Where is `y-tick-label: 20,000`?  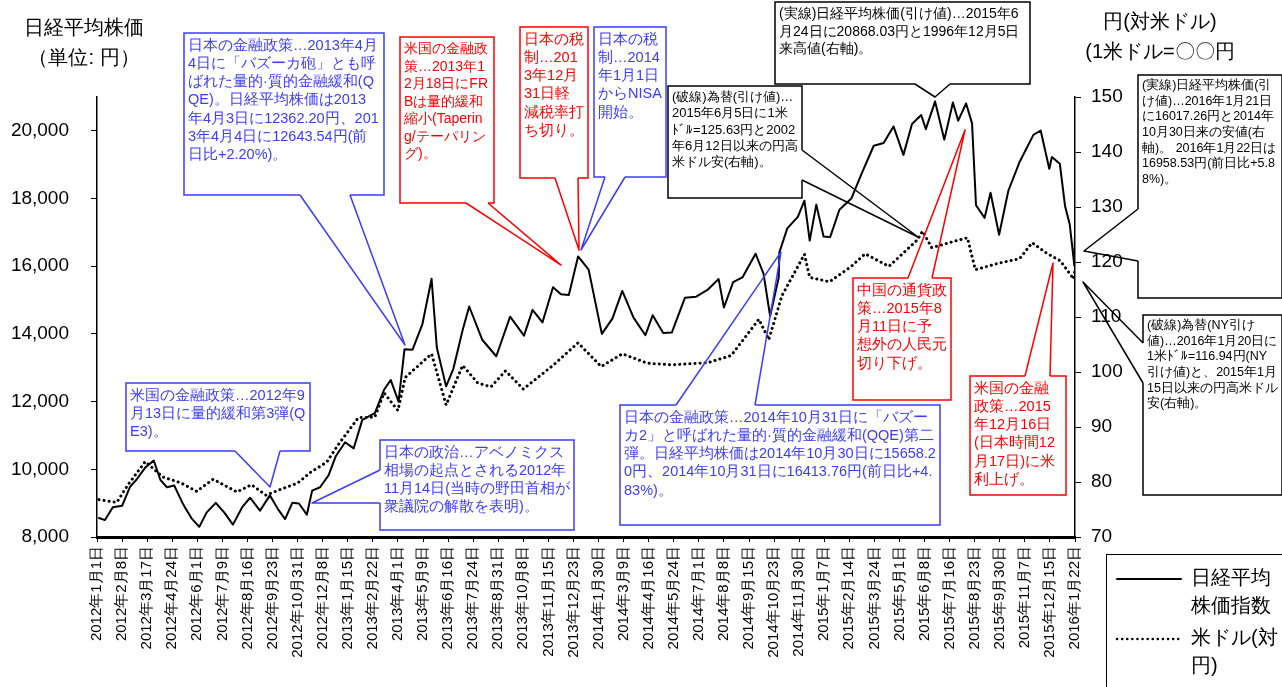
y-tick-label: 20,000 is located at coordinates (39, 130).